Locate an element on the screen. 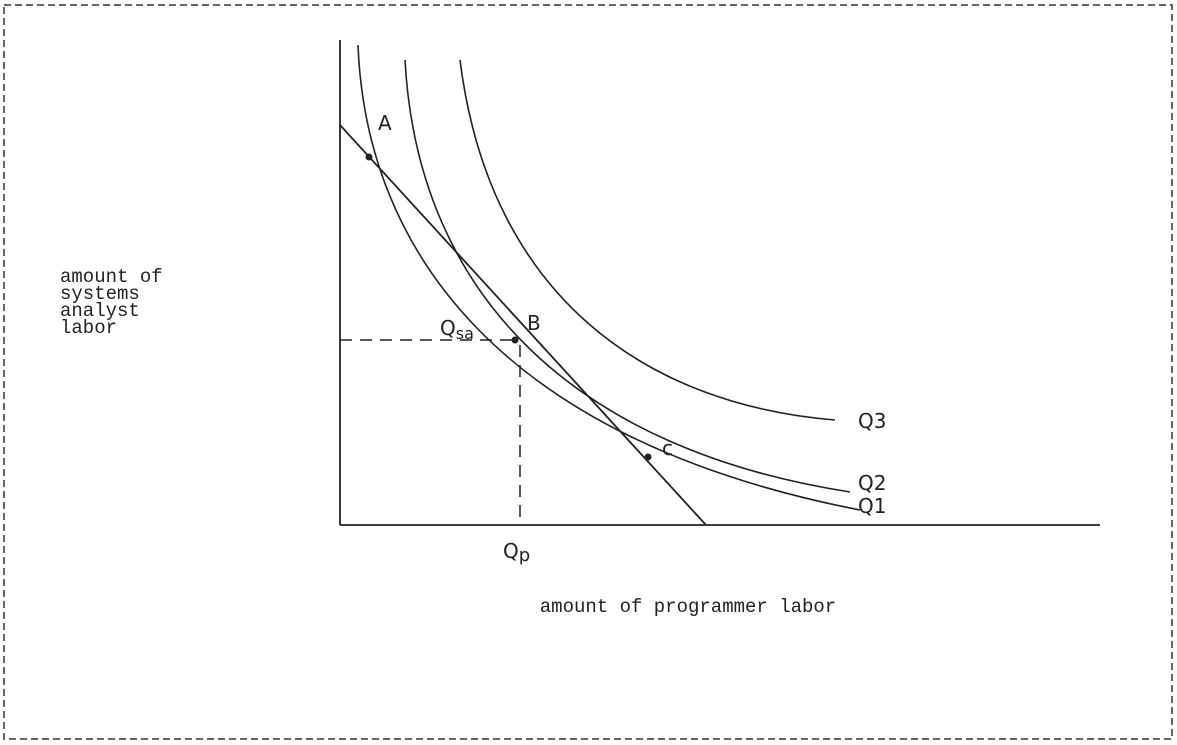 The height and width of the screenshot is (745, 1177). y-axis-label-line: systems is located at coordinates (100, 294).